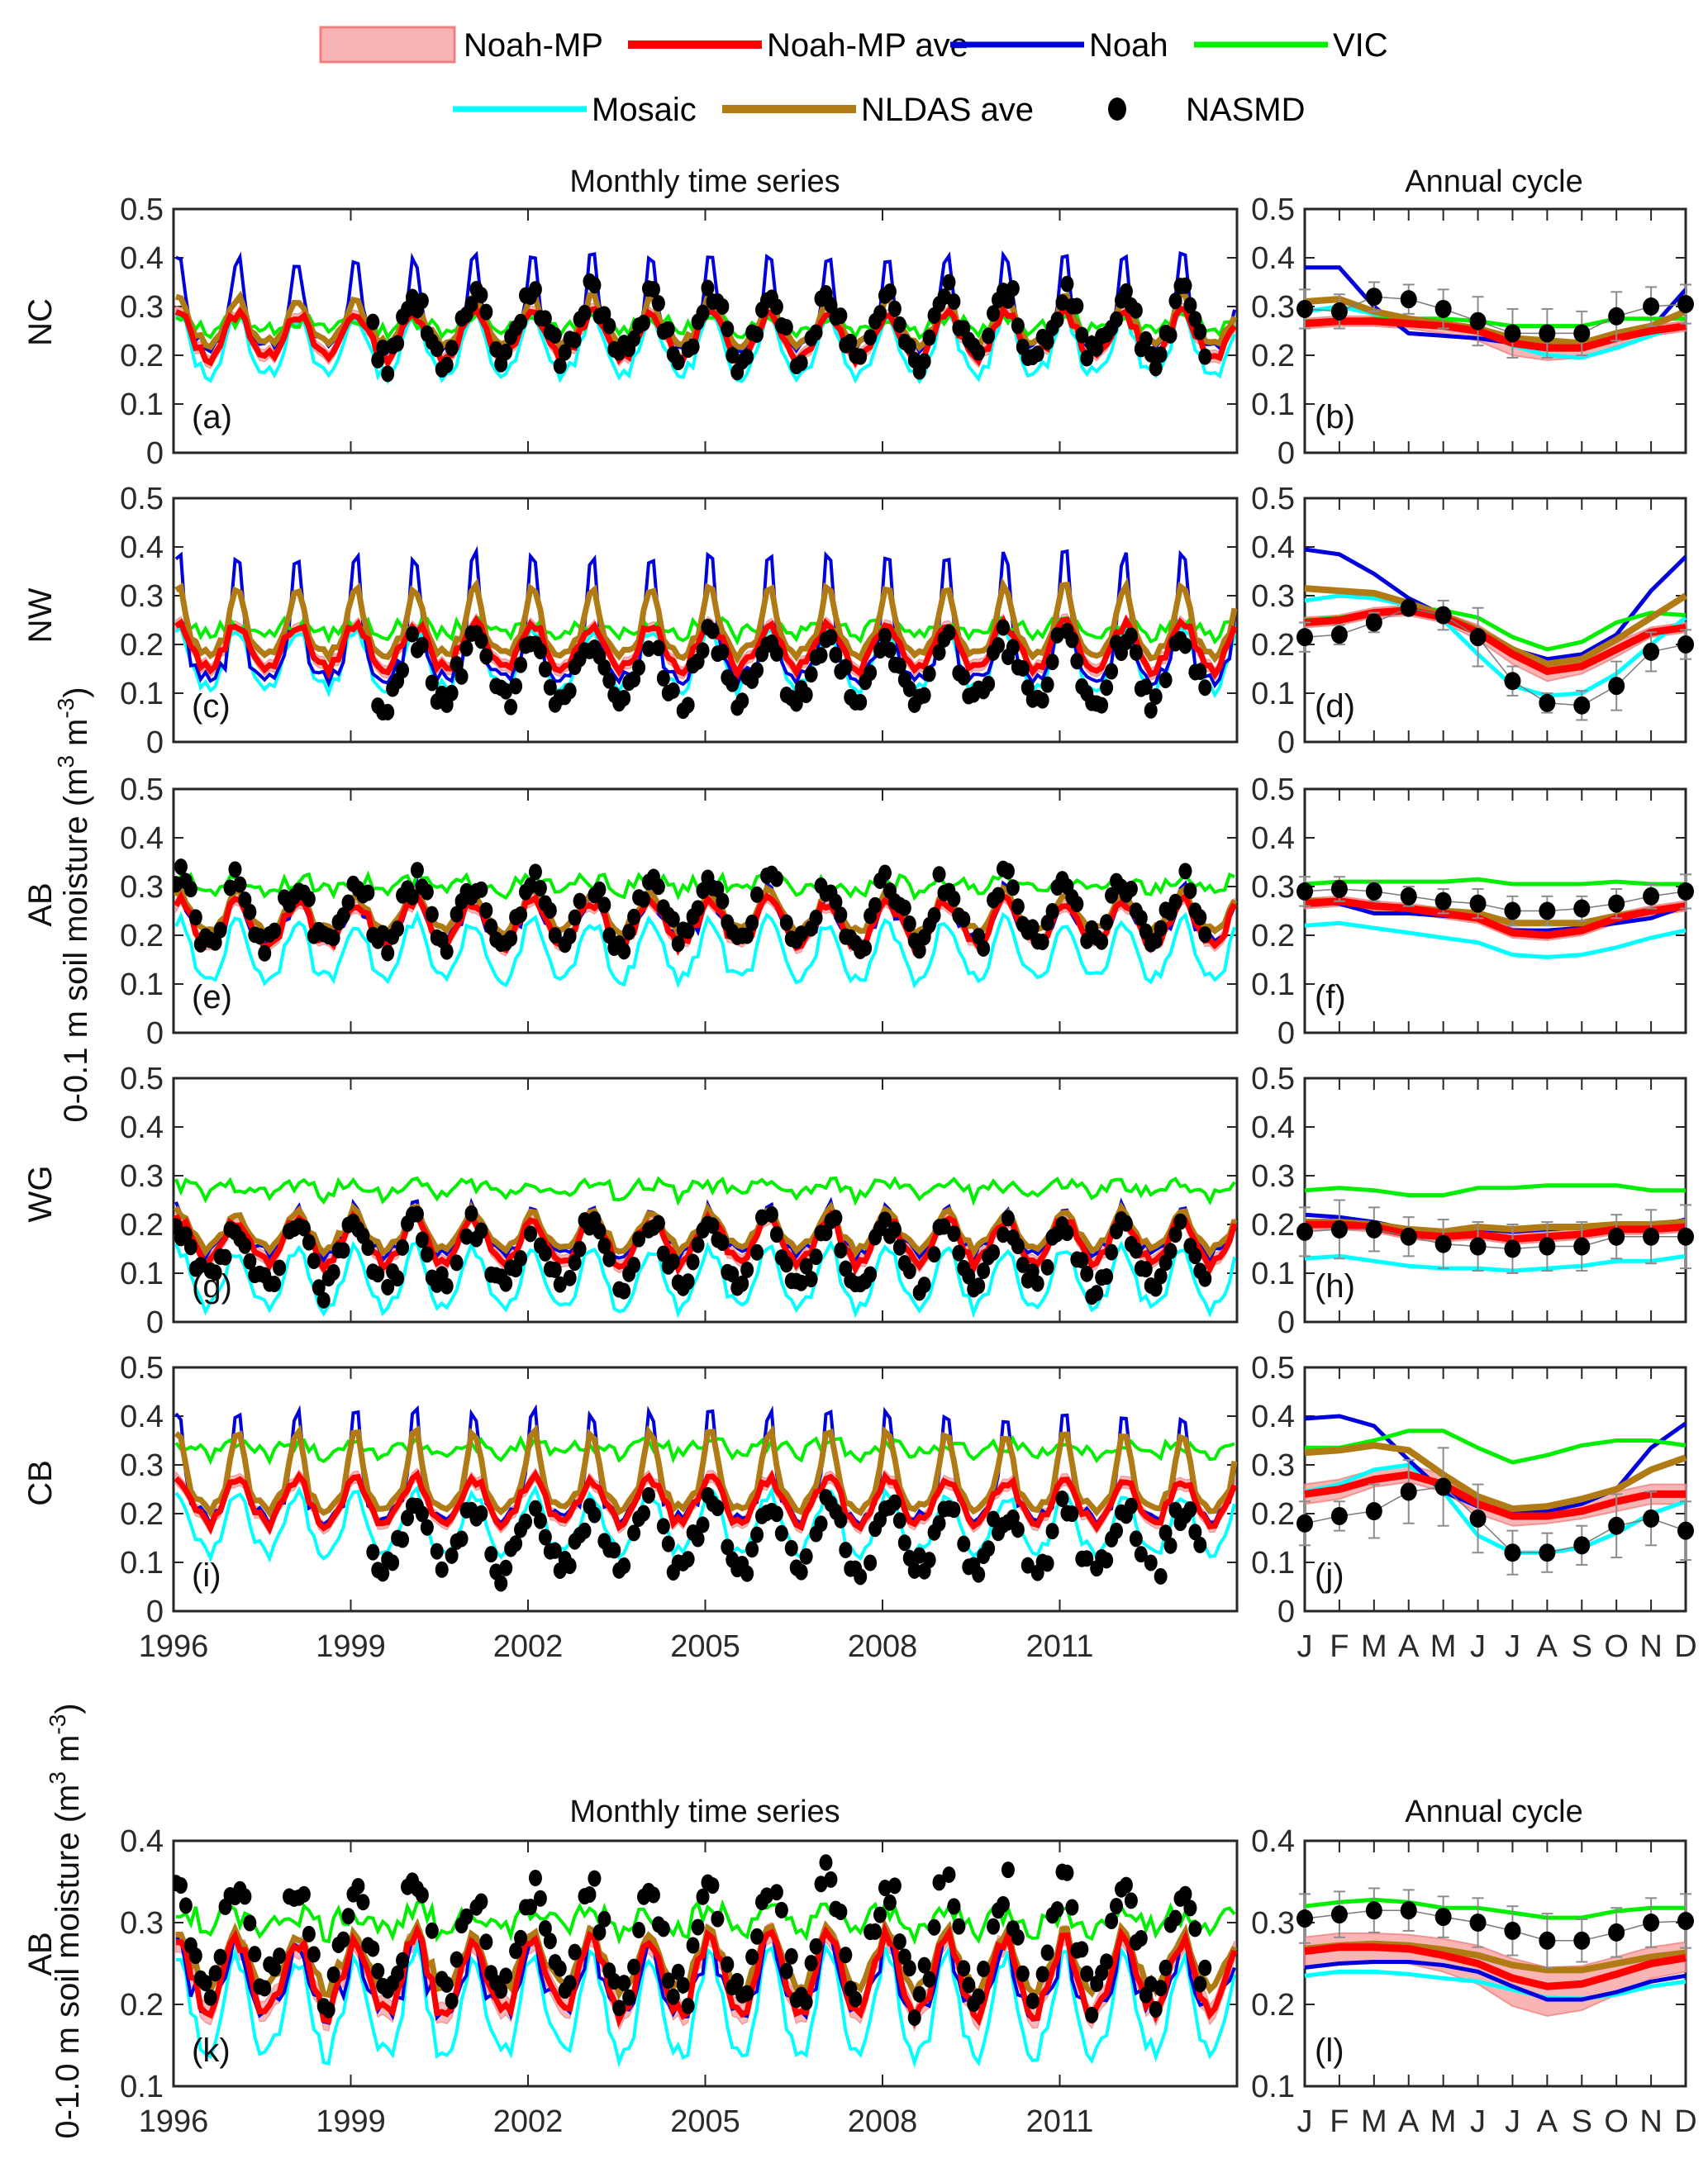 The image size is (1708, 2168). I want to click on panel-label-h: (h), so click(1335, 1286).